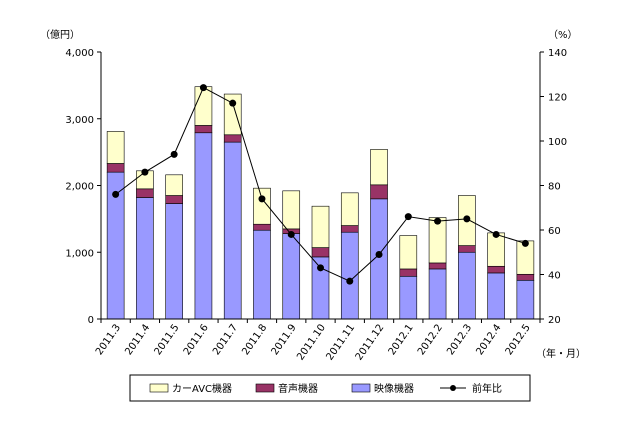  Describe the element at coordinates (60, 34) in the screenshot. I see `y-left-axis-label: （億円）` at that location.